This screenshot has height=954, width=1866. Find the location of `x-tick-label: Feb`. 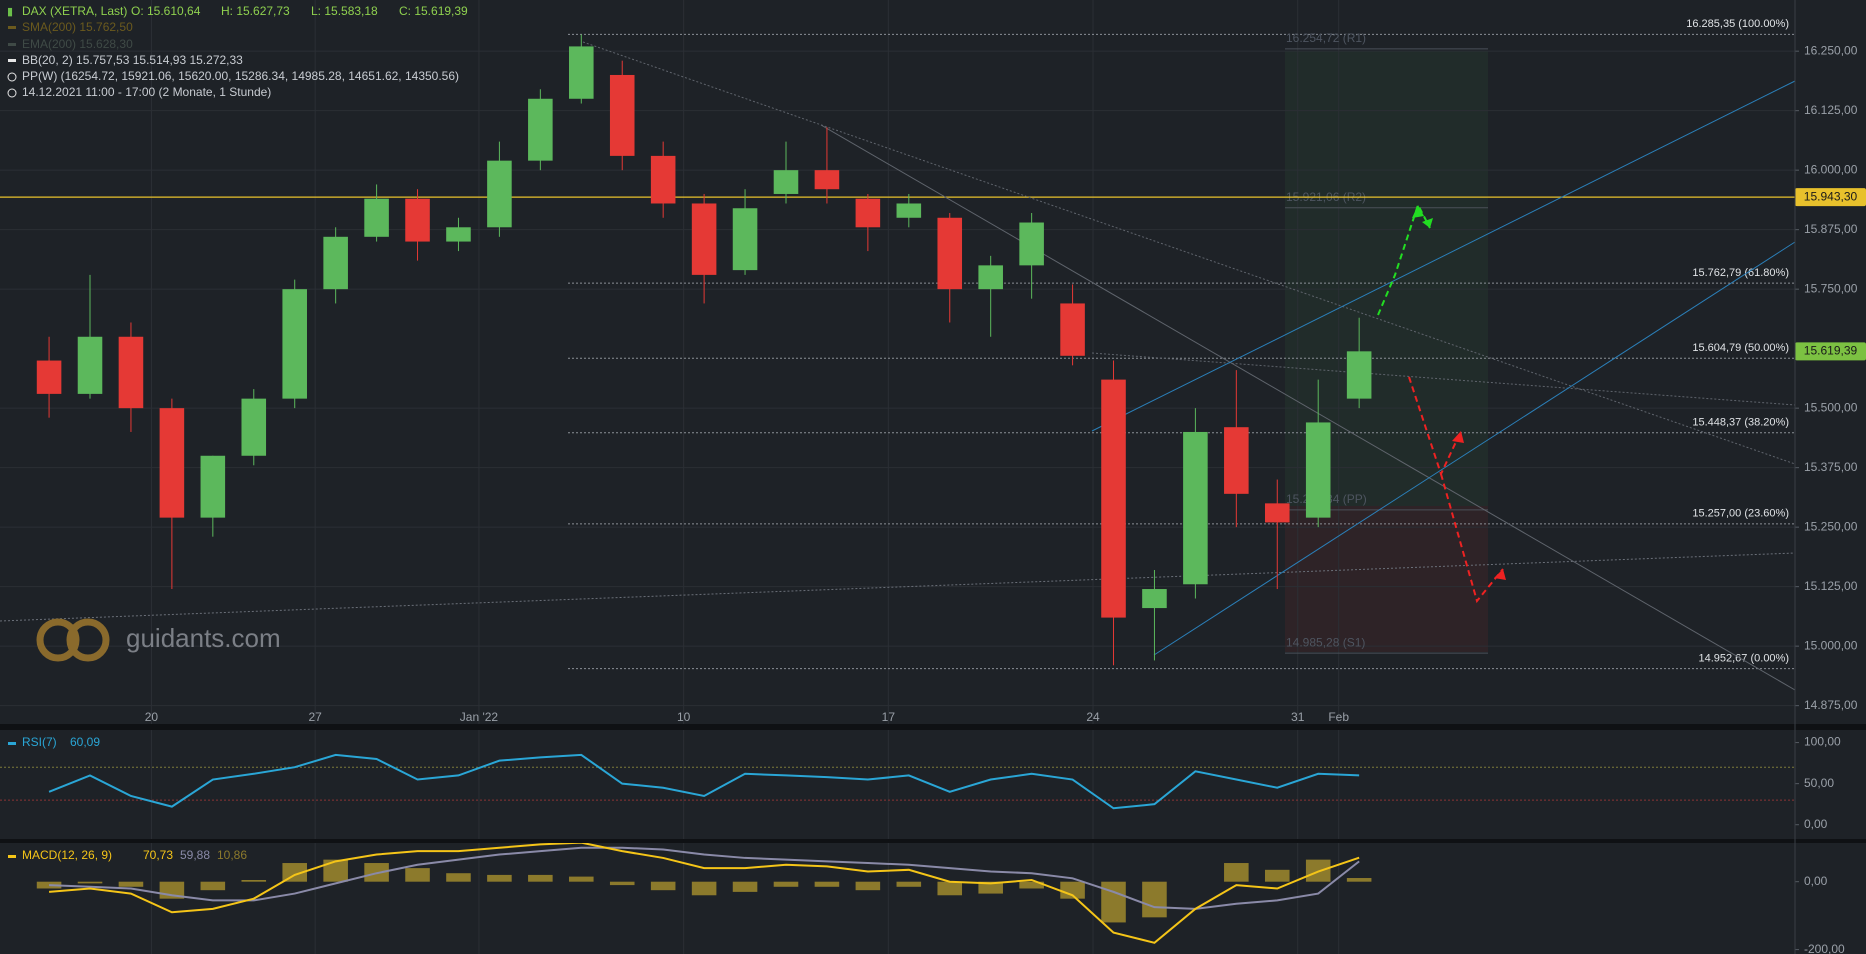

x-tick-label: Feb is located at coordinates (1338, 717).